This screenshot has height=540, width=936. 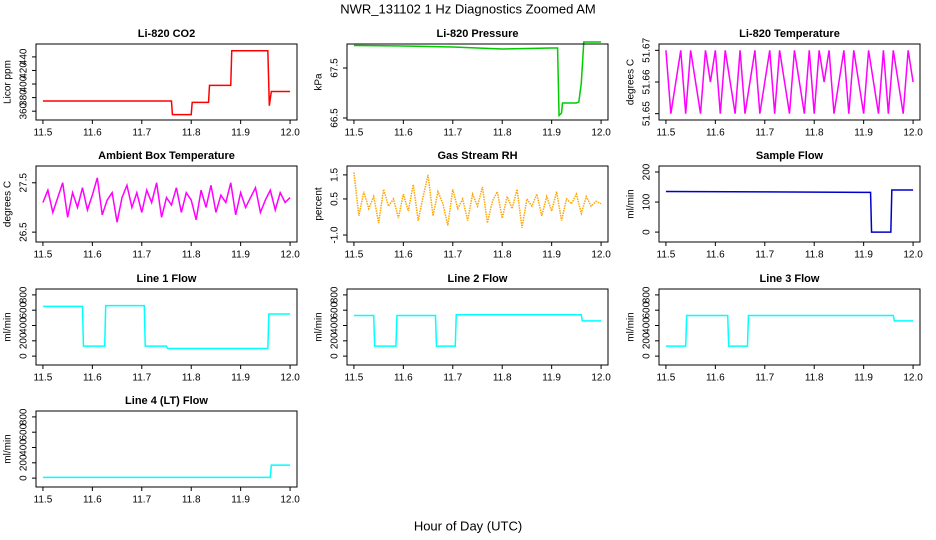 I want to click on y-axis-label: Licor ppm, so click(x=8, y=82).